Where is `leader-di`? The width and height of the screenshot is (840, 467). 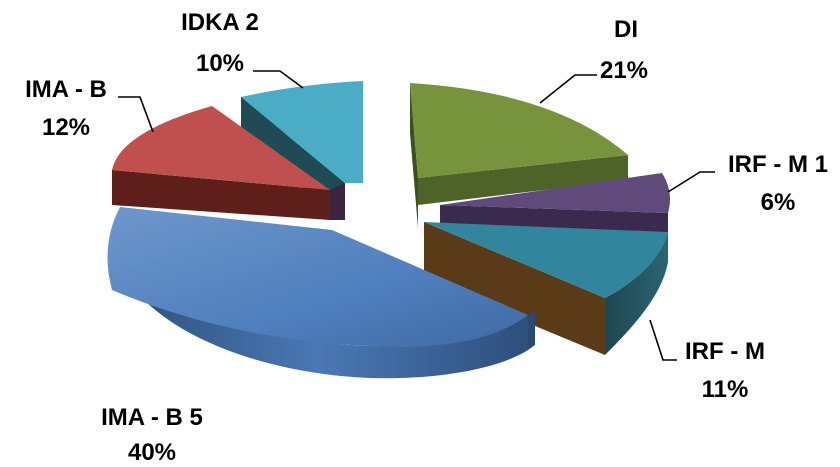
leader-di is located at coordinates (568, 89).